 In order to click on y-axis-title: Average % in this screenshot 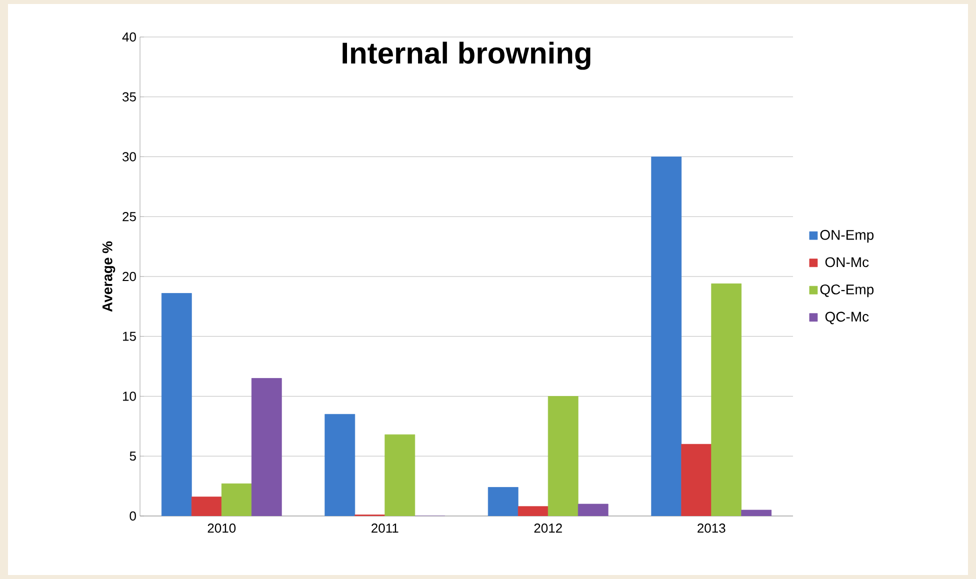, I will do `click(109, 276)`.